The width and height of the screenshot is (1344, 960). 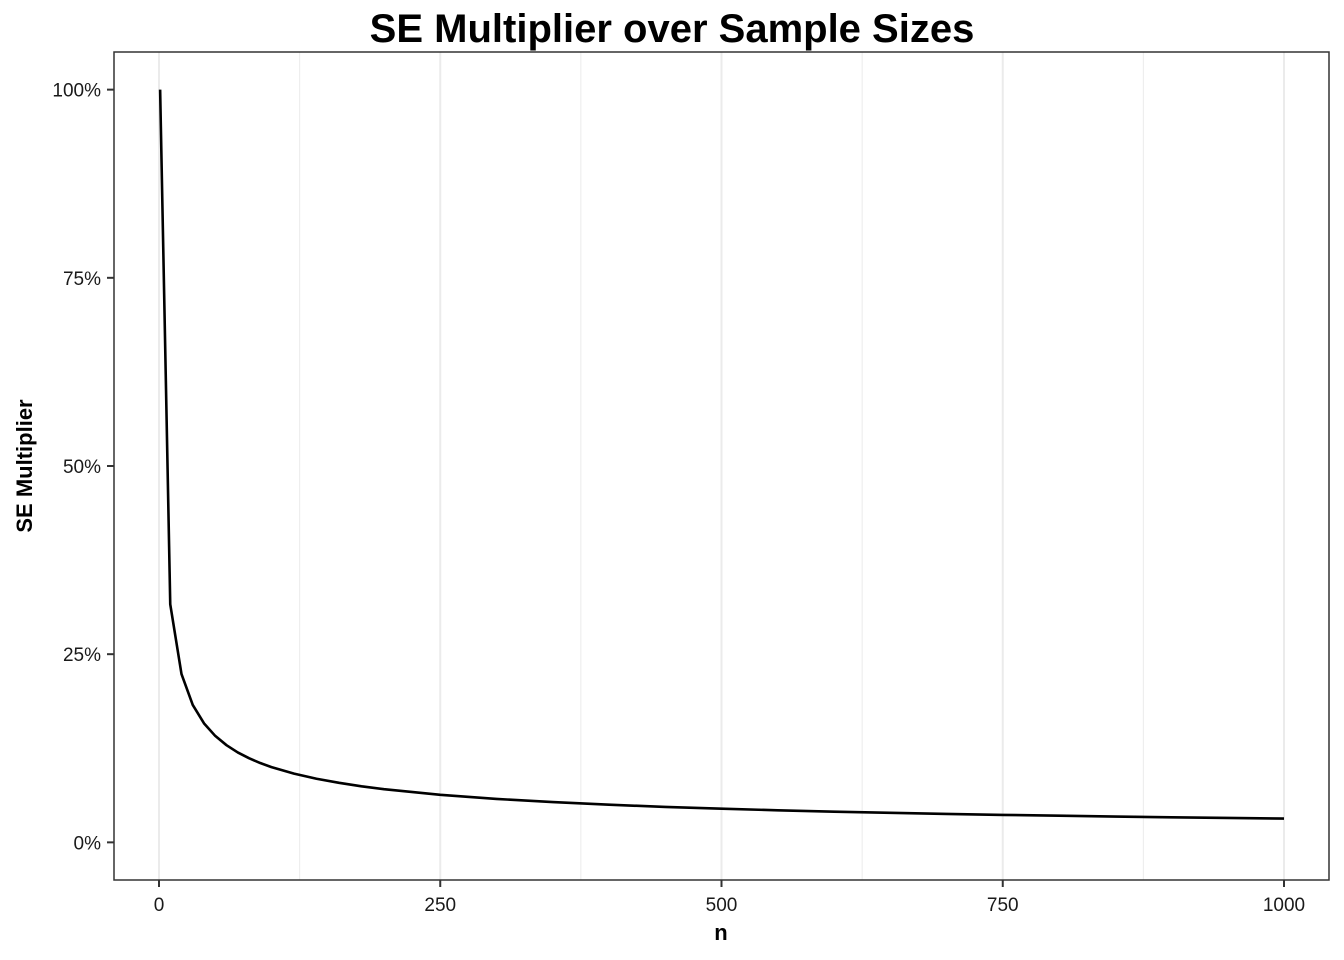 I want to click on y-axis-title: SE Multiplier, so click(x=24, y=466).